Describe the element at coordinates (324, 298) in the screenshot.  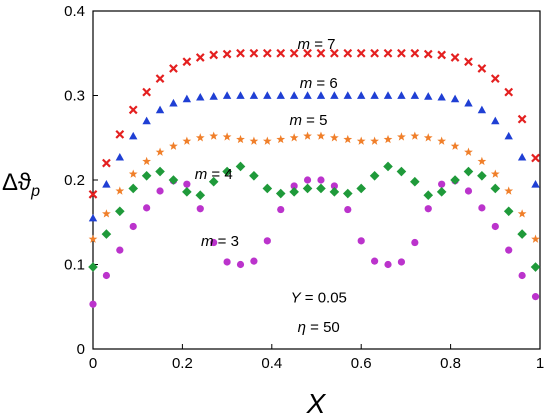
I see `annotation-value: = 0.05` at that location.